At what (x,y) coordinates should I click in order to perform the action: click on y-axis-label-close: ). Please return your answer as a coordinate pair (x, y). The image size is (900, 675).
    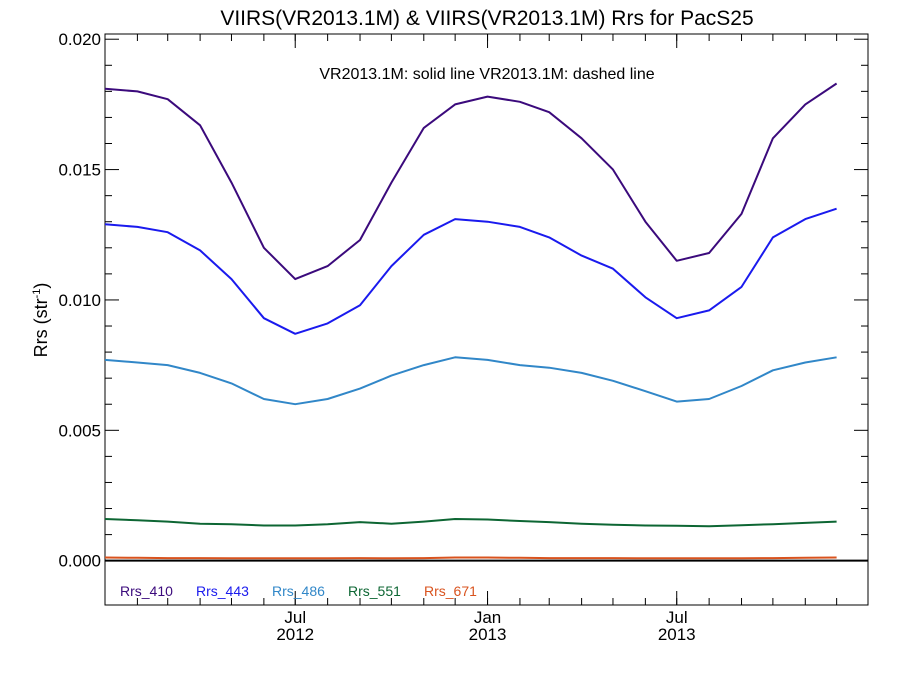
    Looking at the image, I should click on (41, 286).